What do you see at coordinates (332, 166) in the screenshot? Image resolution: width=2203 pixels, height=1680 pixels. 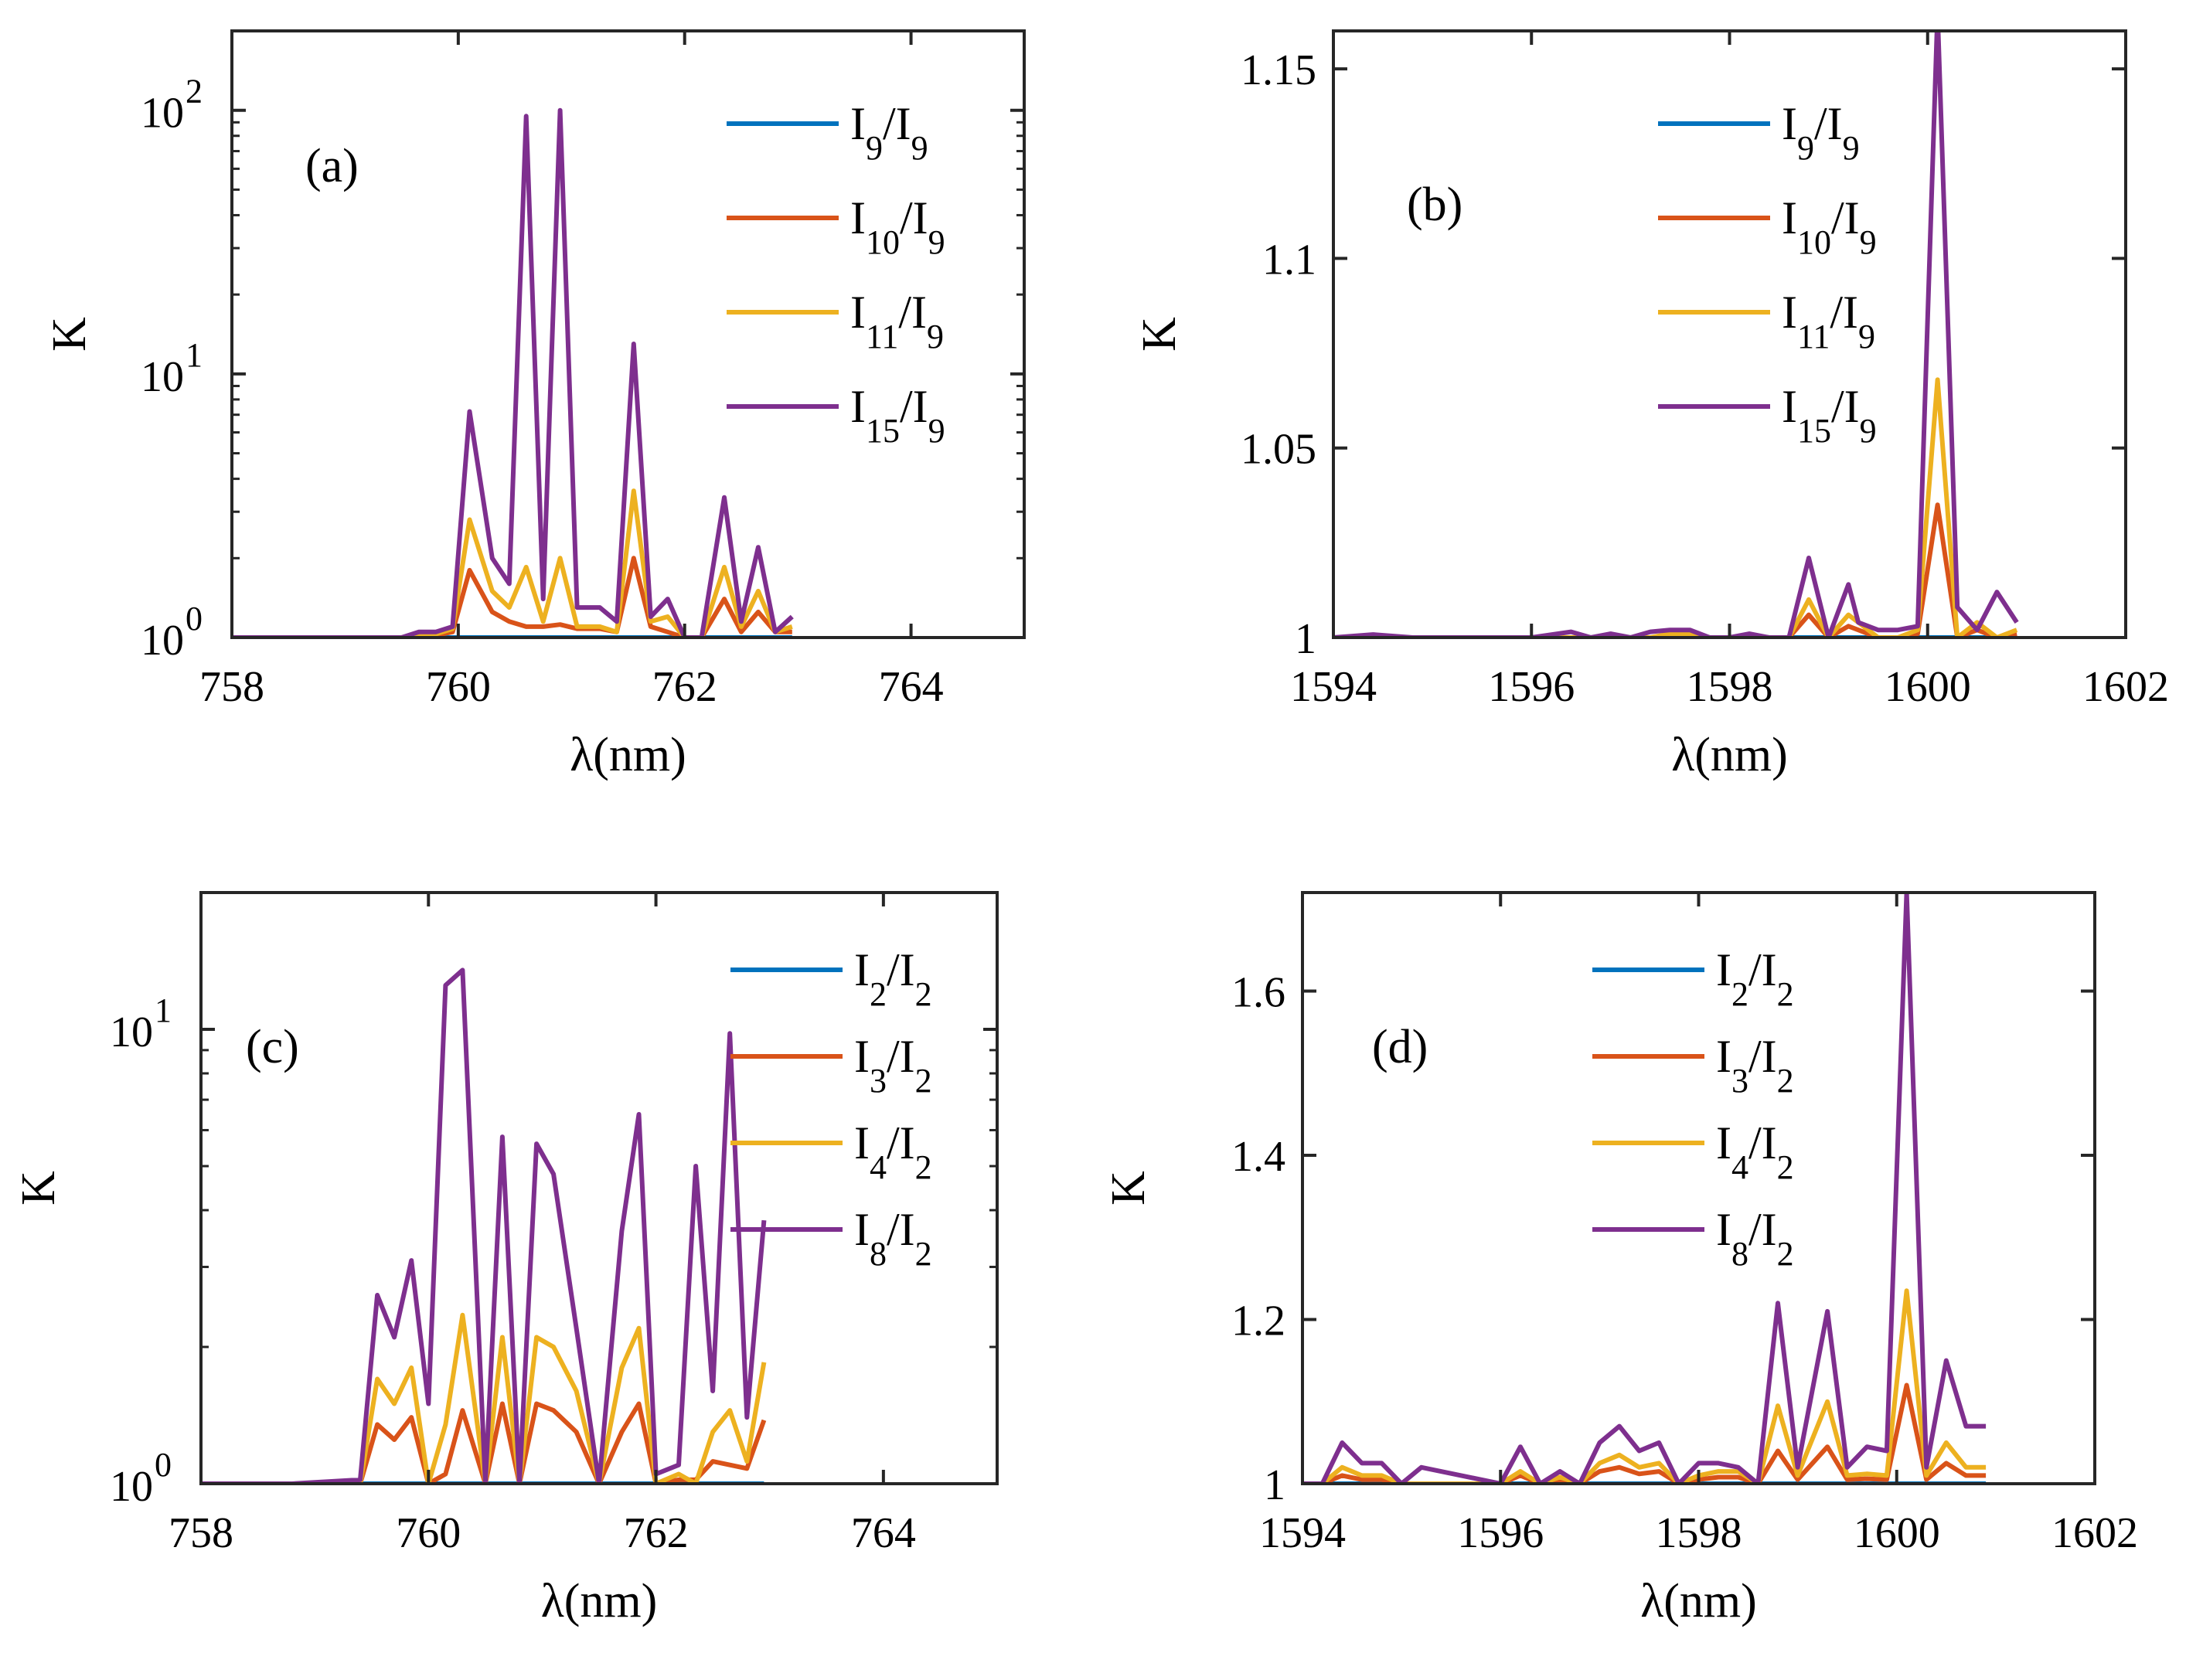 I see `panel-label: (a)` at bounding box center [332, 166].